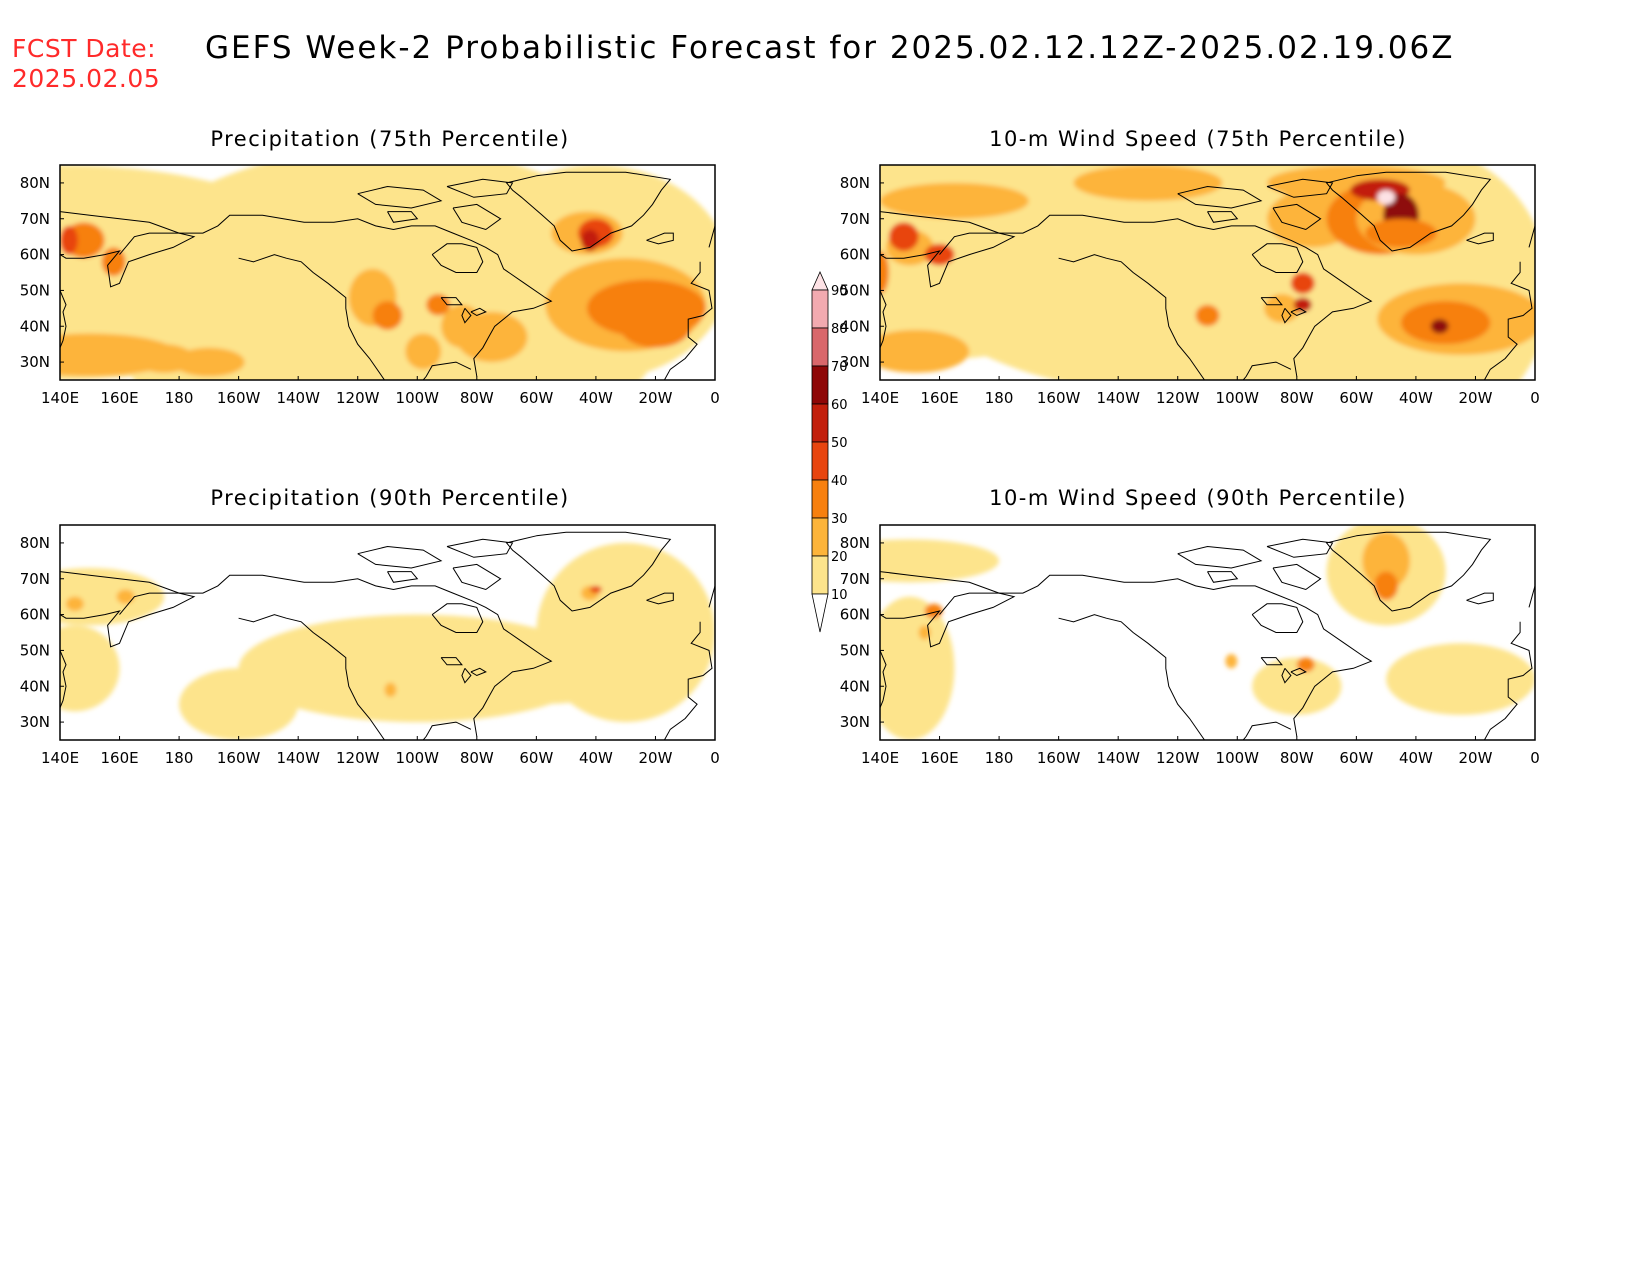 This screenshot has height=1275, width=1650. Describe the element at coordinates (239, 398) in the screenshot. I see `lon-tick-label: 160W` at that location.